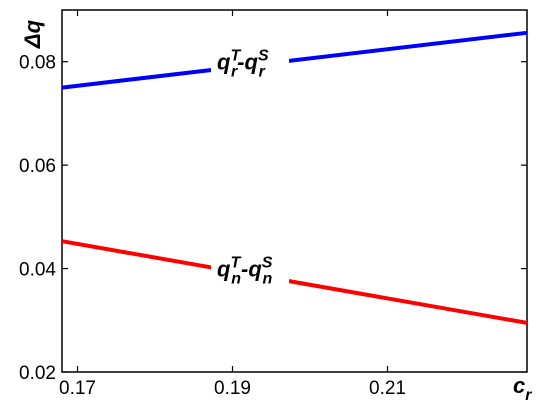 This screenshot has height=410, width=550. What do you see at coordinates (77, 388) in the screenshot?
I see `x-tick-label: 0.17` at bounding box center [77, 388].